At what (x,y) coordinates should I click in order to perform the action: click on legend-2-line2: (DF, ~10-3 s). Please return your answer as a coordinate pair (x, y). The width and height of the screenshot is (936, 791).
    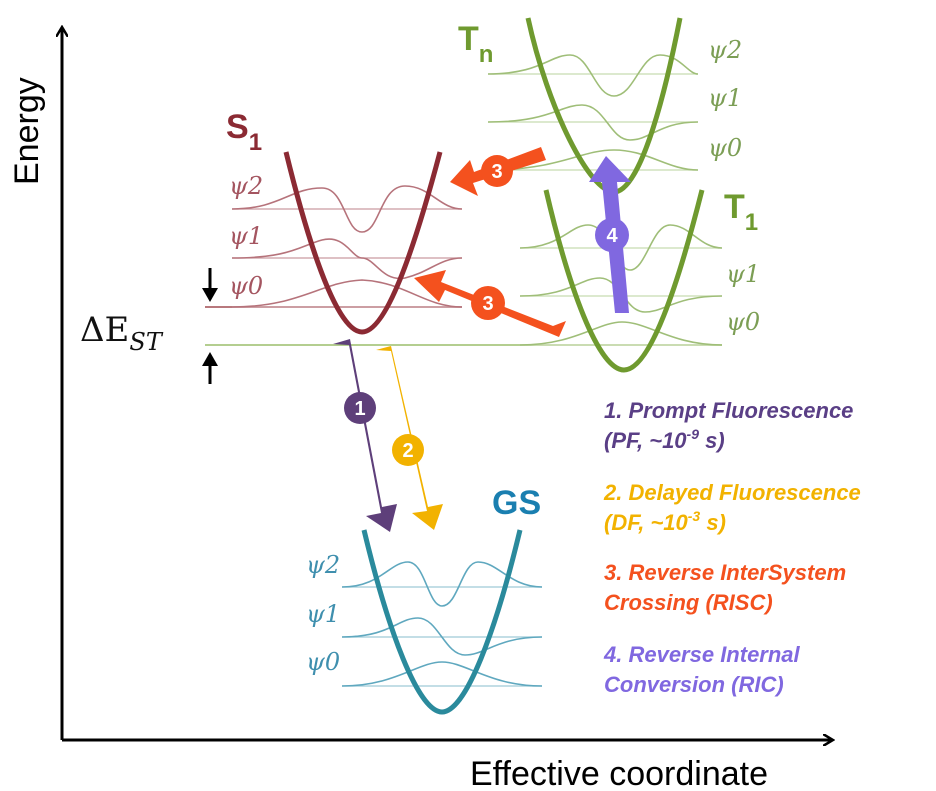
    Looking at the image, I should click on (665, 521).